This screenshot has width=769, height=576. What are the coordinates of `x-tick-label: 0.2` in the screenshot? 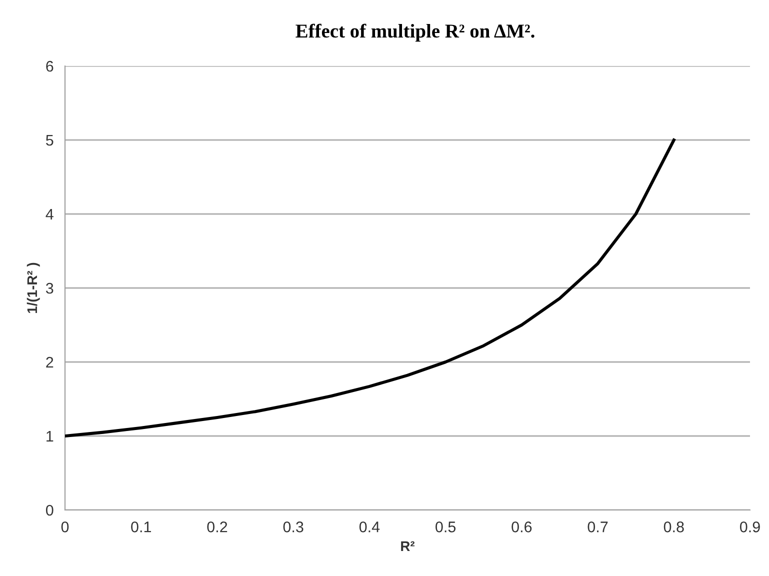 It's located at (217, 527).